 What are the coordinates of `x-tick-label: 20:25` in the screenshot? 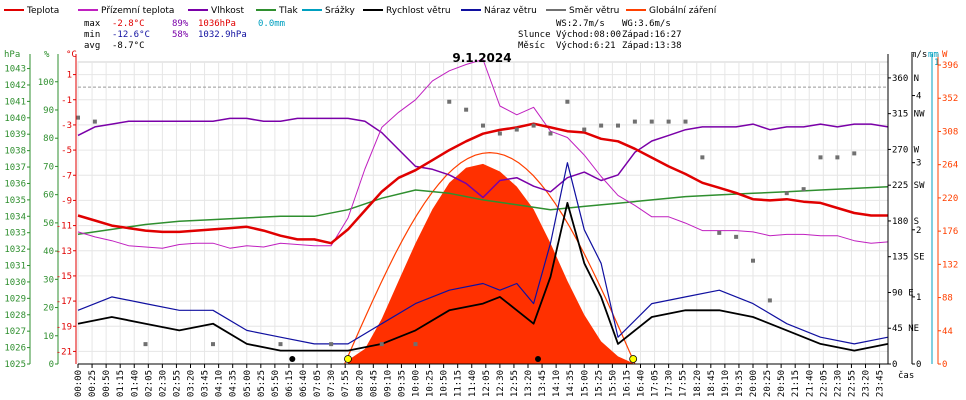 It's located at (768, 383).